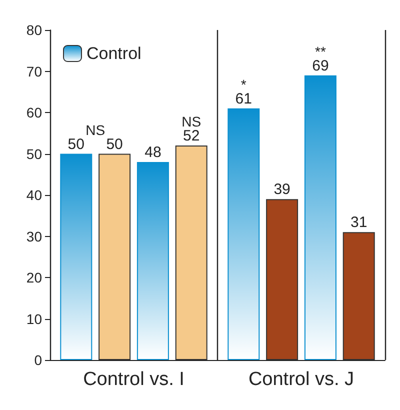  Describe the element at coordinates (38, 360) in the screenshot. I see `y-tick-label: 0` at that location.